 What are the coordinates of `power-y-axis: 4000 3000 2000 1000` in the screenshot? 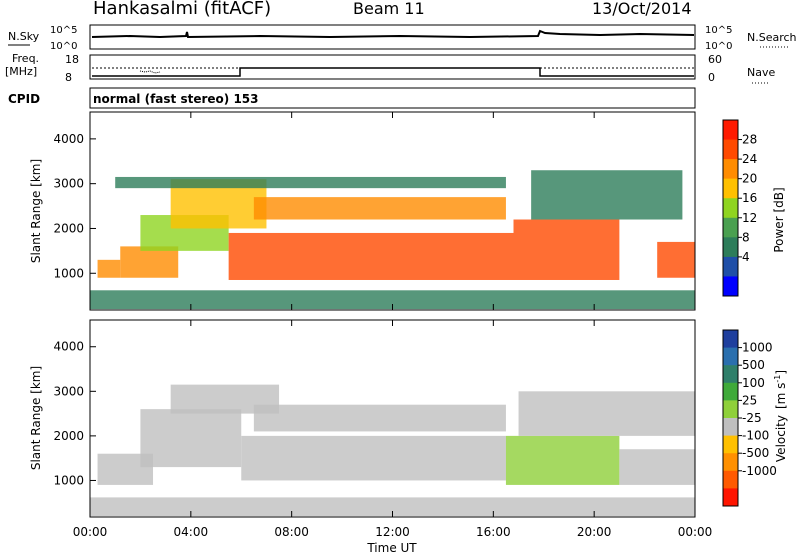 It's located at (74, 206).